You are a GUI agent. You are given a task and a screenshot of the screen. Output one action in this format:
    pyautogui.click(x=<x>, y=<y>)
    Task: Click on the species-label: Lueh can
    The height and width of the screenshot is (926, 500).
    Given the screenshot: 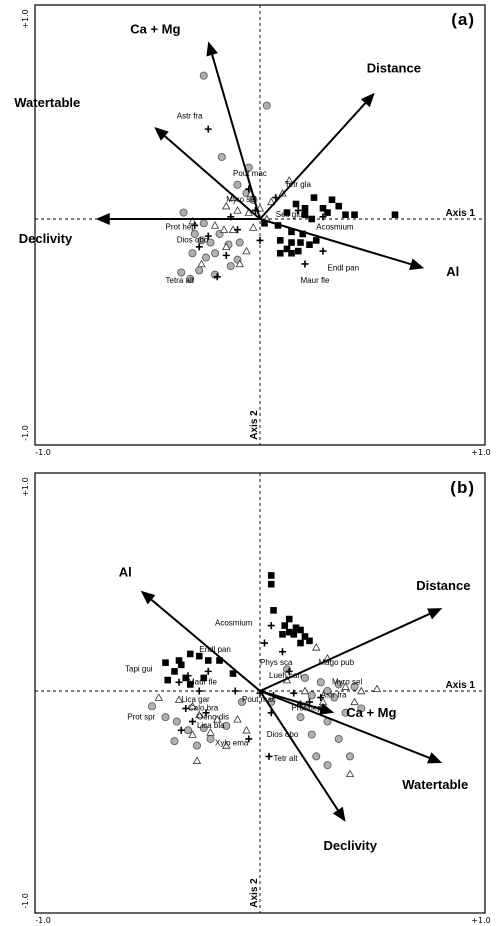 What is the action you would take?
    pyautogui.click(x=285, y=675)
    